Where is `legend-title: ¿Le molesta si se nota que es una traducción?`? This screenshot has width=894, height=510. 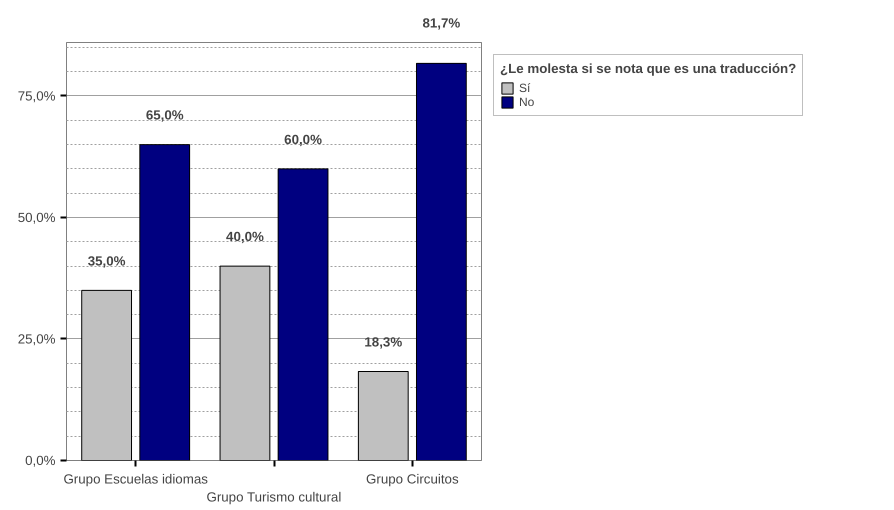 legend-title: ¿Le molesta si se nota que es una traducción? is located at coordinates (648, 68).